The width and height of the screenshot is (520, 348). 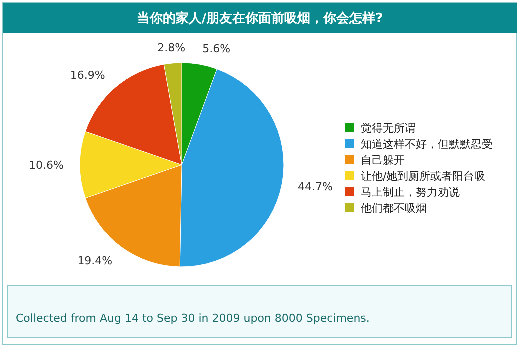 I want to click on legend-label: 他们都不吸烟, so click(x=394, y=208).